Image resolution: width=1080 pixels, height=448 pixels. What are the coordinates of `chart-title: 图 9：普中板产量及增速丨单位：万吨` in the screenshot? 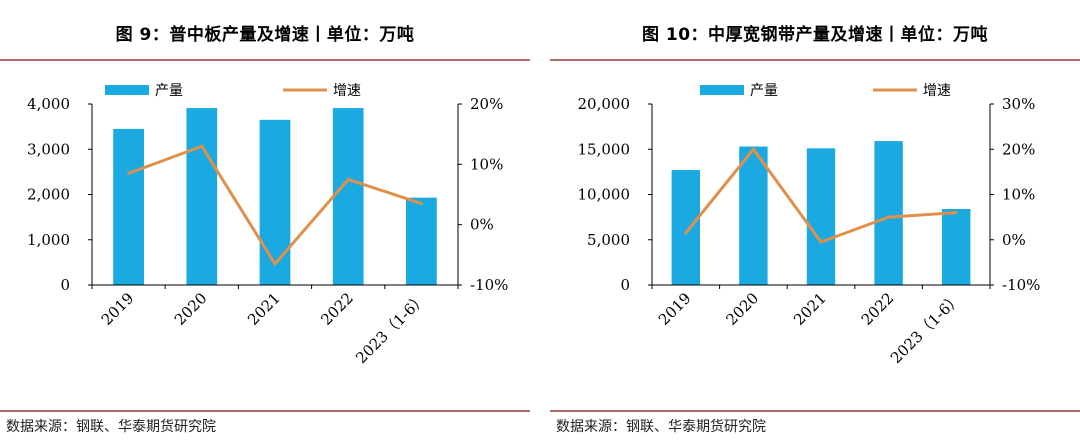 It's located at (265, 35).